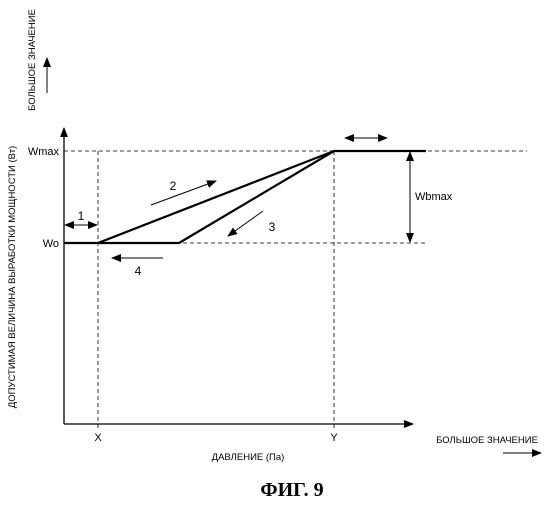 The image size is (550, 505). I want to click on tick-wmax: Wmax, so click(44, 152).